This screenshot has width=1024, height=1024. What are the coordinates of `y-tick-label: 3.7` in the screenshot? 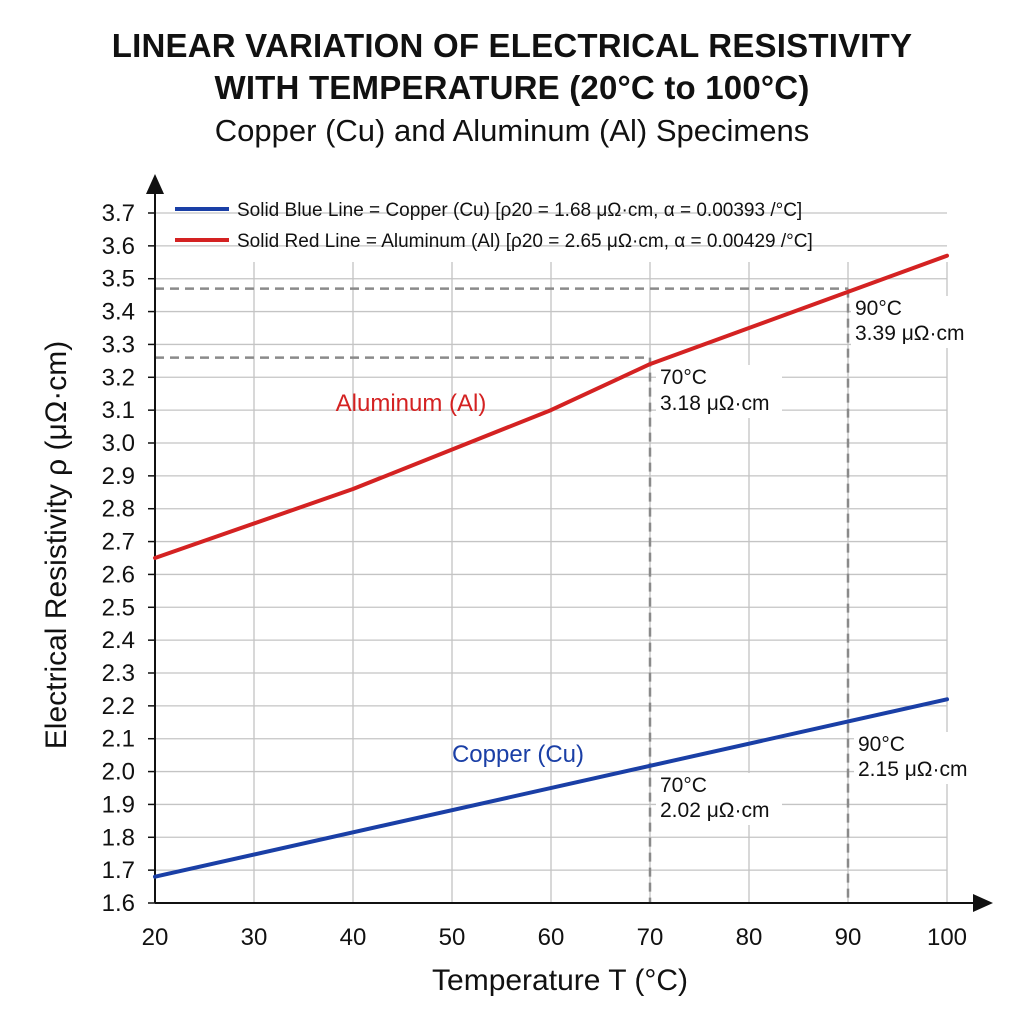 It's located at (118, 213).